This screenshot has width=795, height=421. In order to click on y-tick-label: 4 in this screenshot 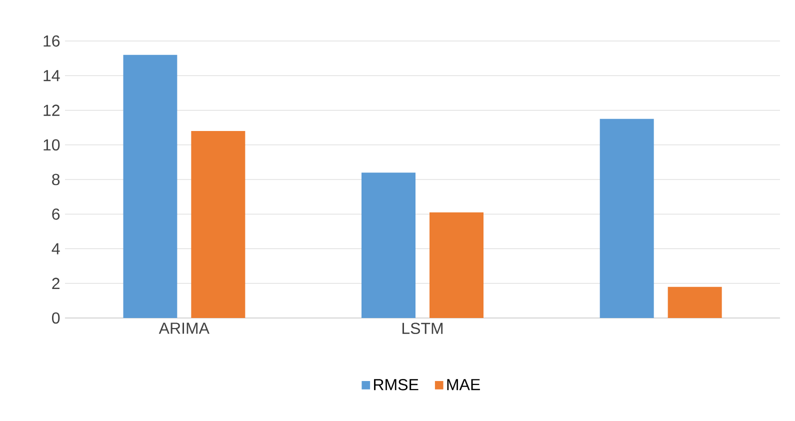, I will do `click(56, 248)`.